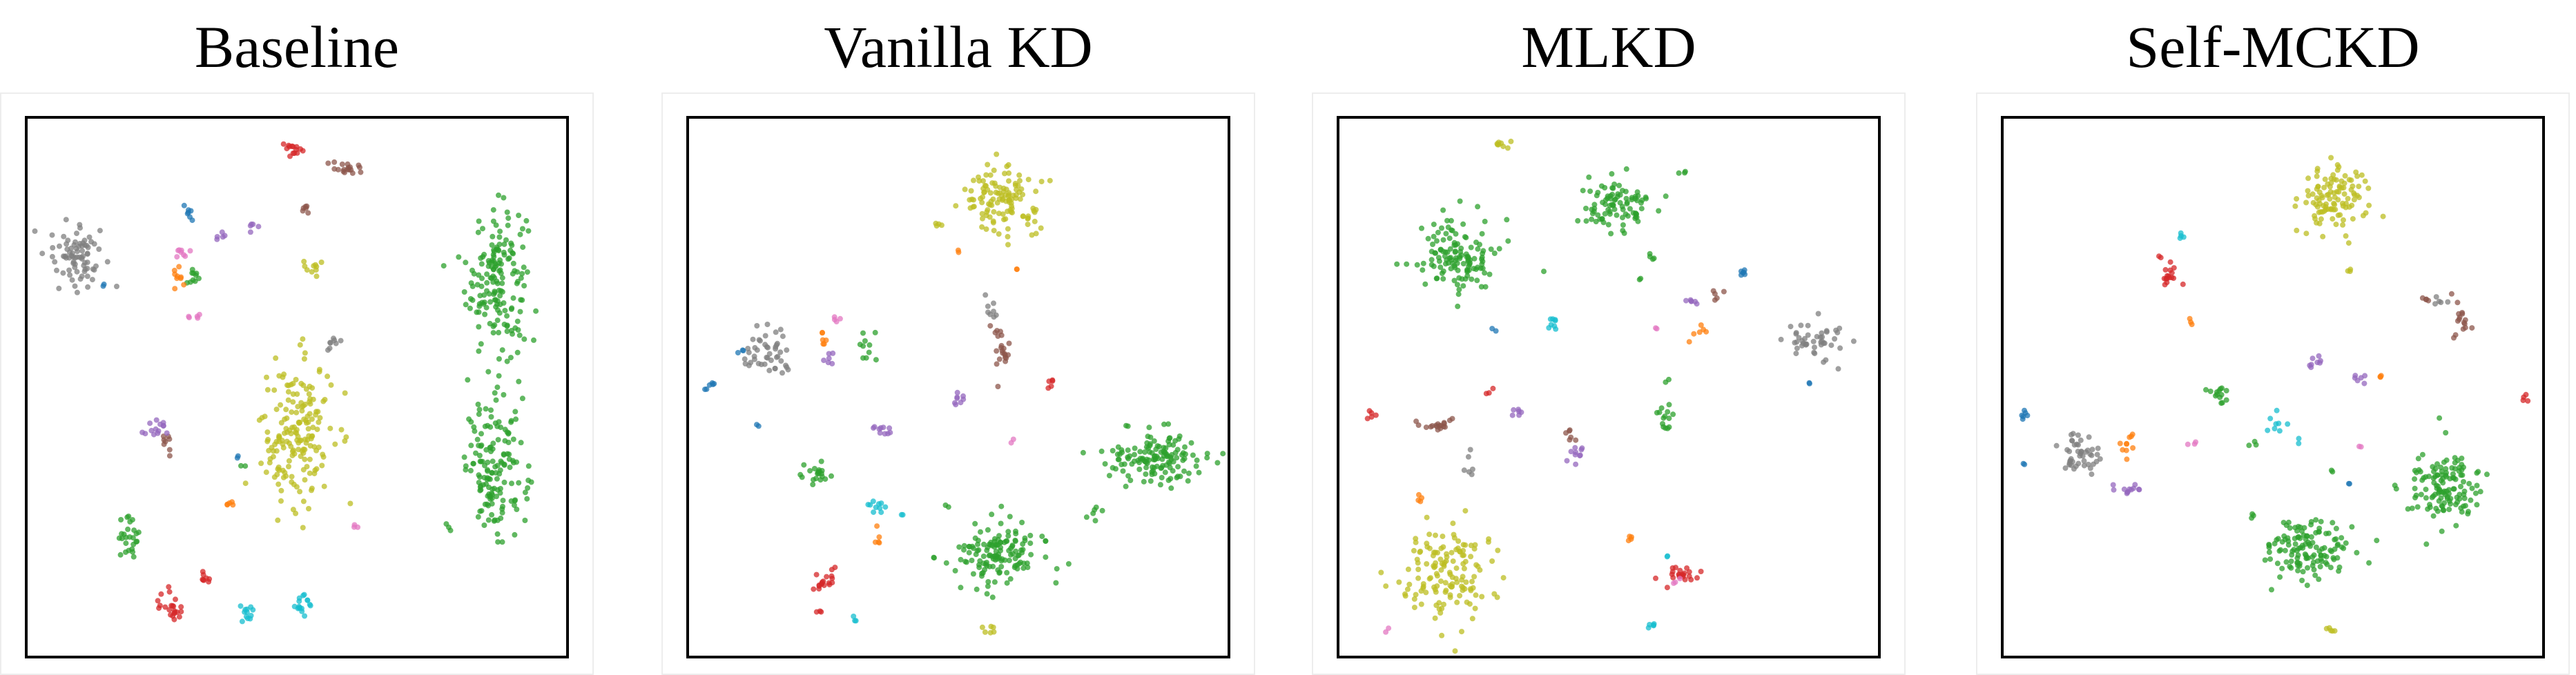 The width and height of the screenshot is (2576, 675). Describe the element at coordinates (2273, 47) in the screenshot. I see `panel-title: Self-MCKD` at that location.